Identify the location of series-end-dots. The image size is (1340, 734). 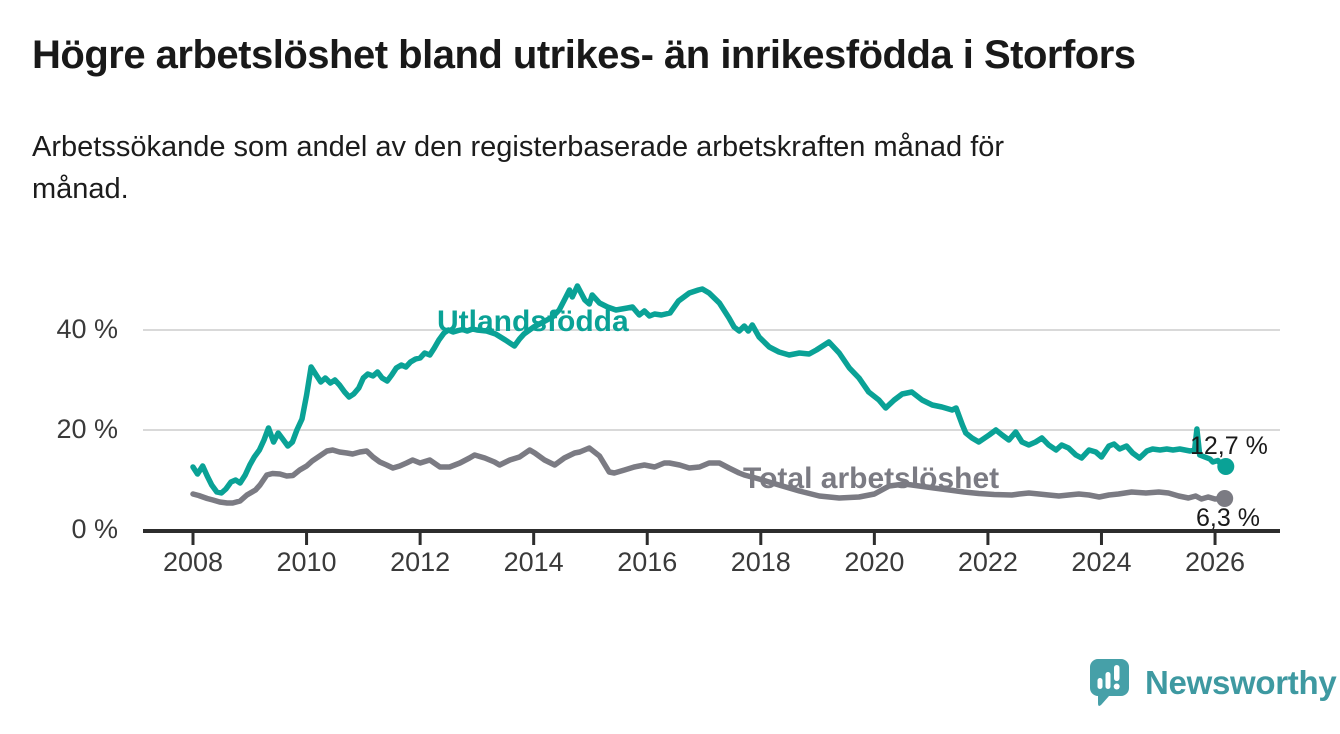
(1225, 482).